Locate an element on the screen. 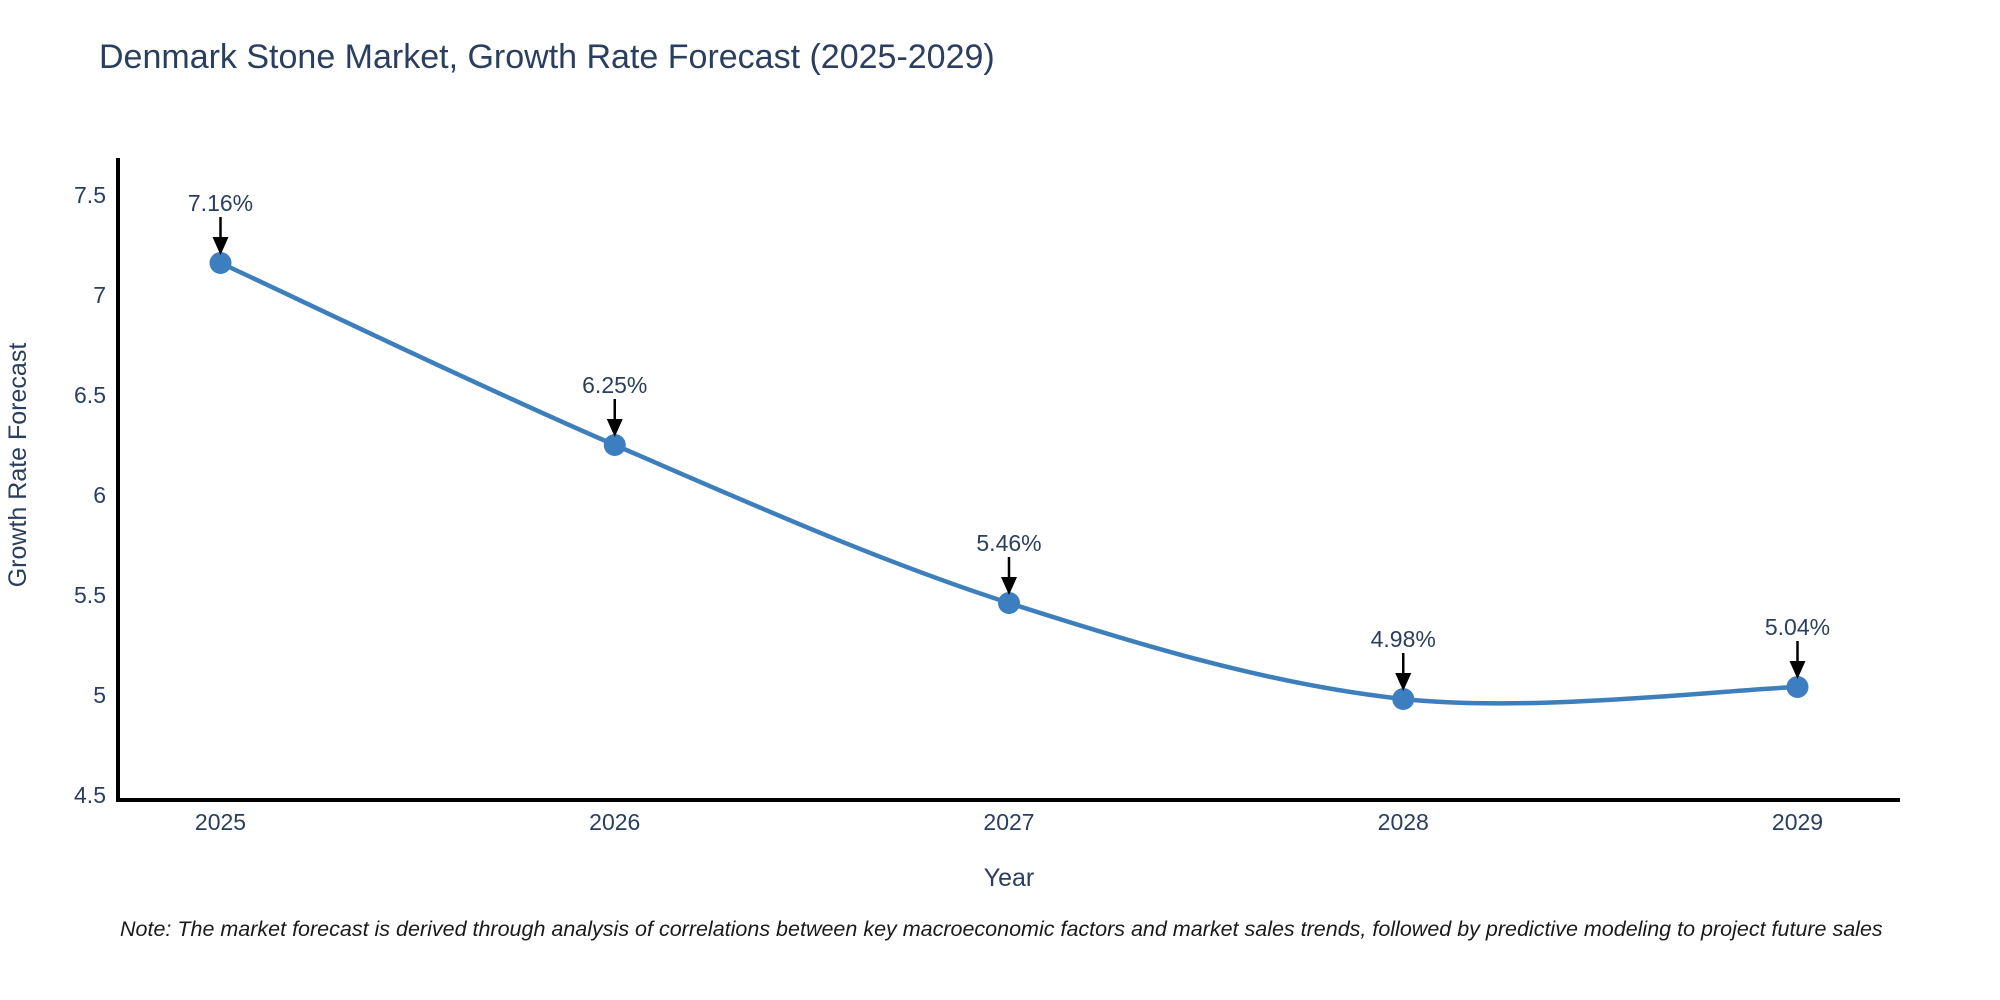 The image size is (2000, 1000). y-tick-label: 5 is located at coordinates (99, 695).